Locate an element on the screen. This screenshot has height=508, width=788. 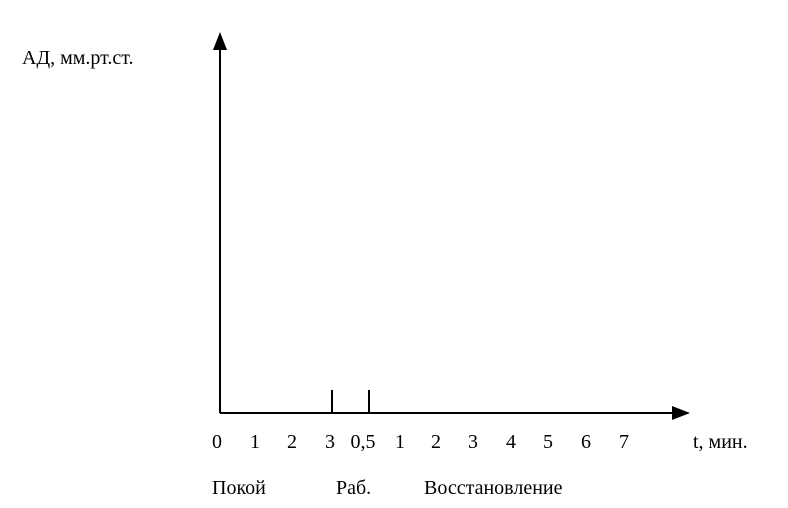
x-axis-label: t, мин. is located at coordinates (720, 442).